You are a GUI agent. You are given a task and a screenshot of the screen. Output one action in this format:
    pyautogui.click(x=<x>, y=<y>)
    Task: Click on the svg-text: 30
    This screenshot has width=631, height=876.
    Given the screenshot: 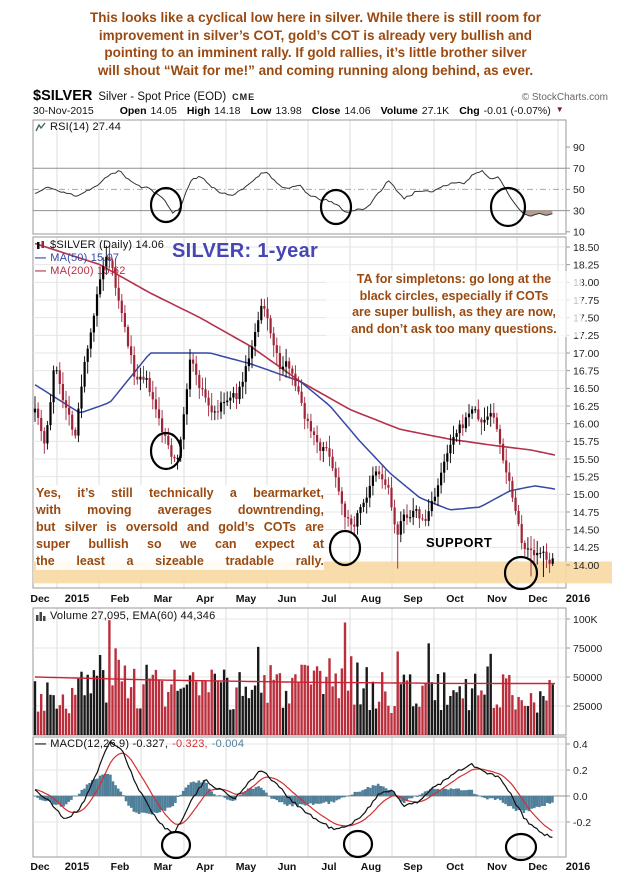 What is the action you would take?
    pyautogui.click(x=579, y=211)
    